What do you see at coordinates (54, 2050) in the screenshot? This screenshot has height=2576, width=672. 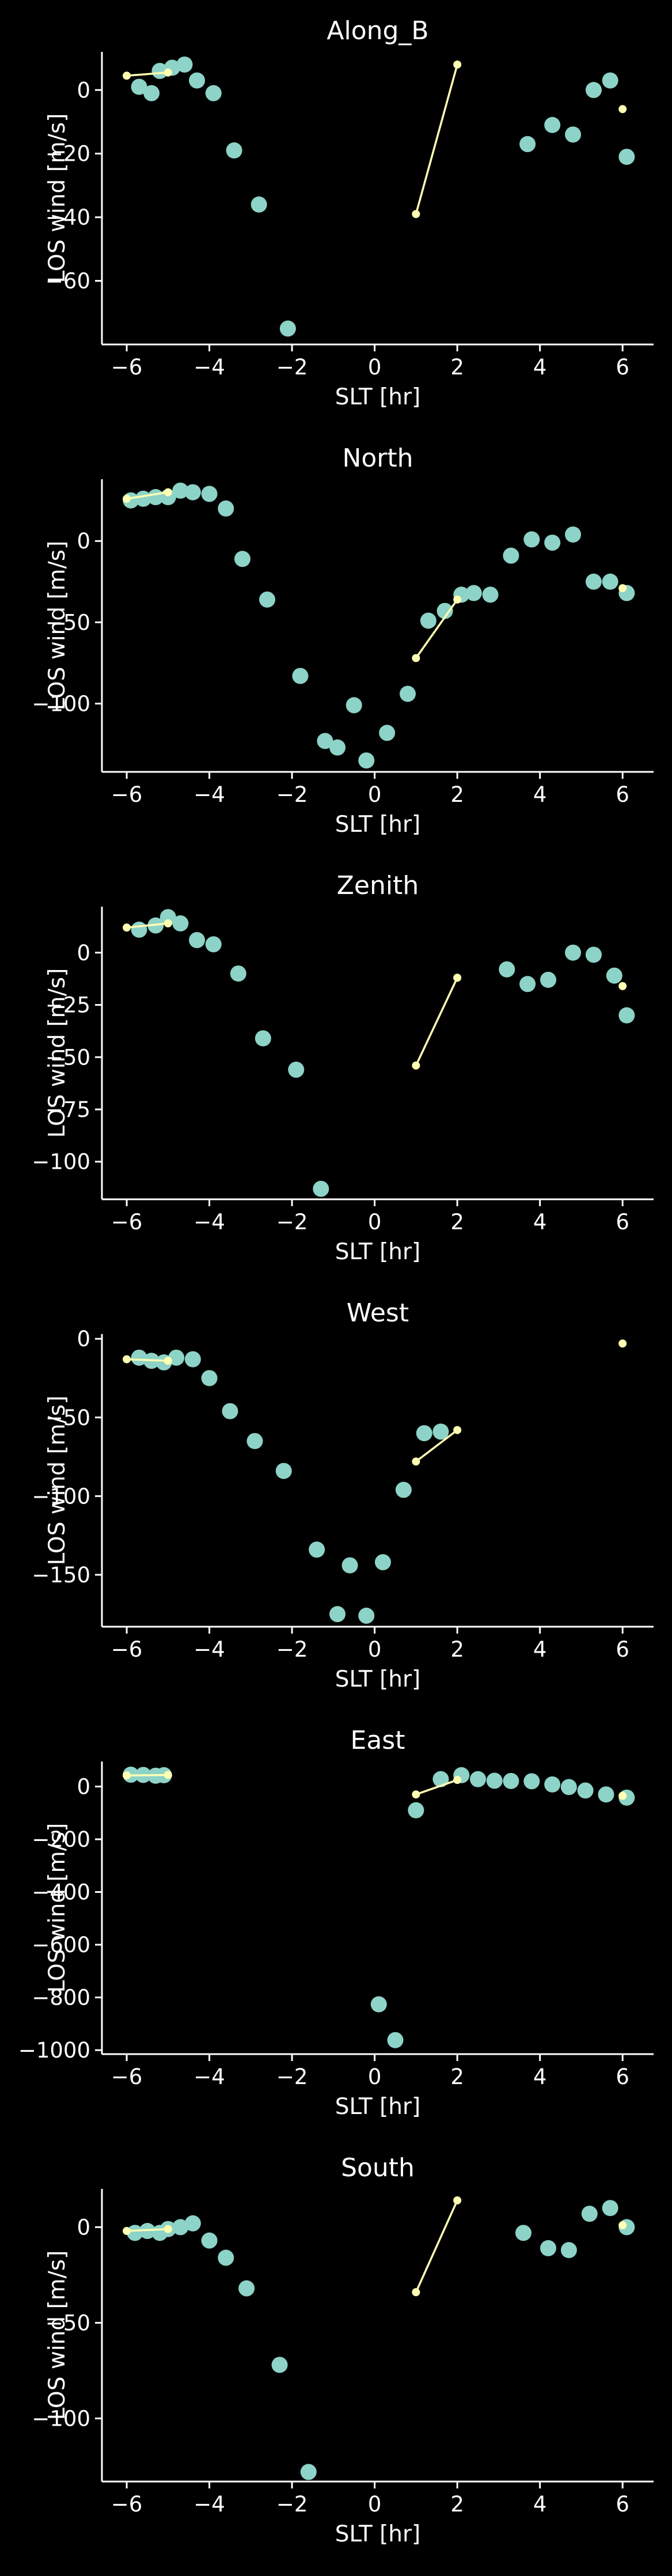 I see `y-tick-label: −1000` at bounding box center [54, 2050].